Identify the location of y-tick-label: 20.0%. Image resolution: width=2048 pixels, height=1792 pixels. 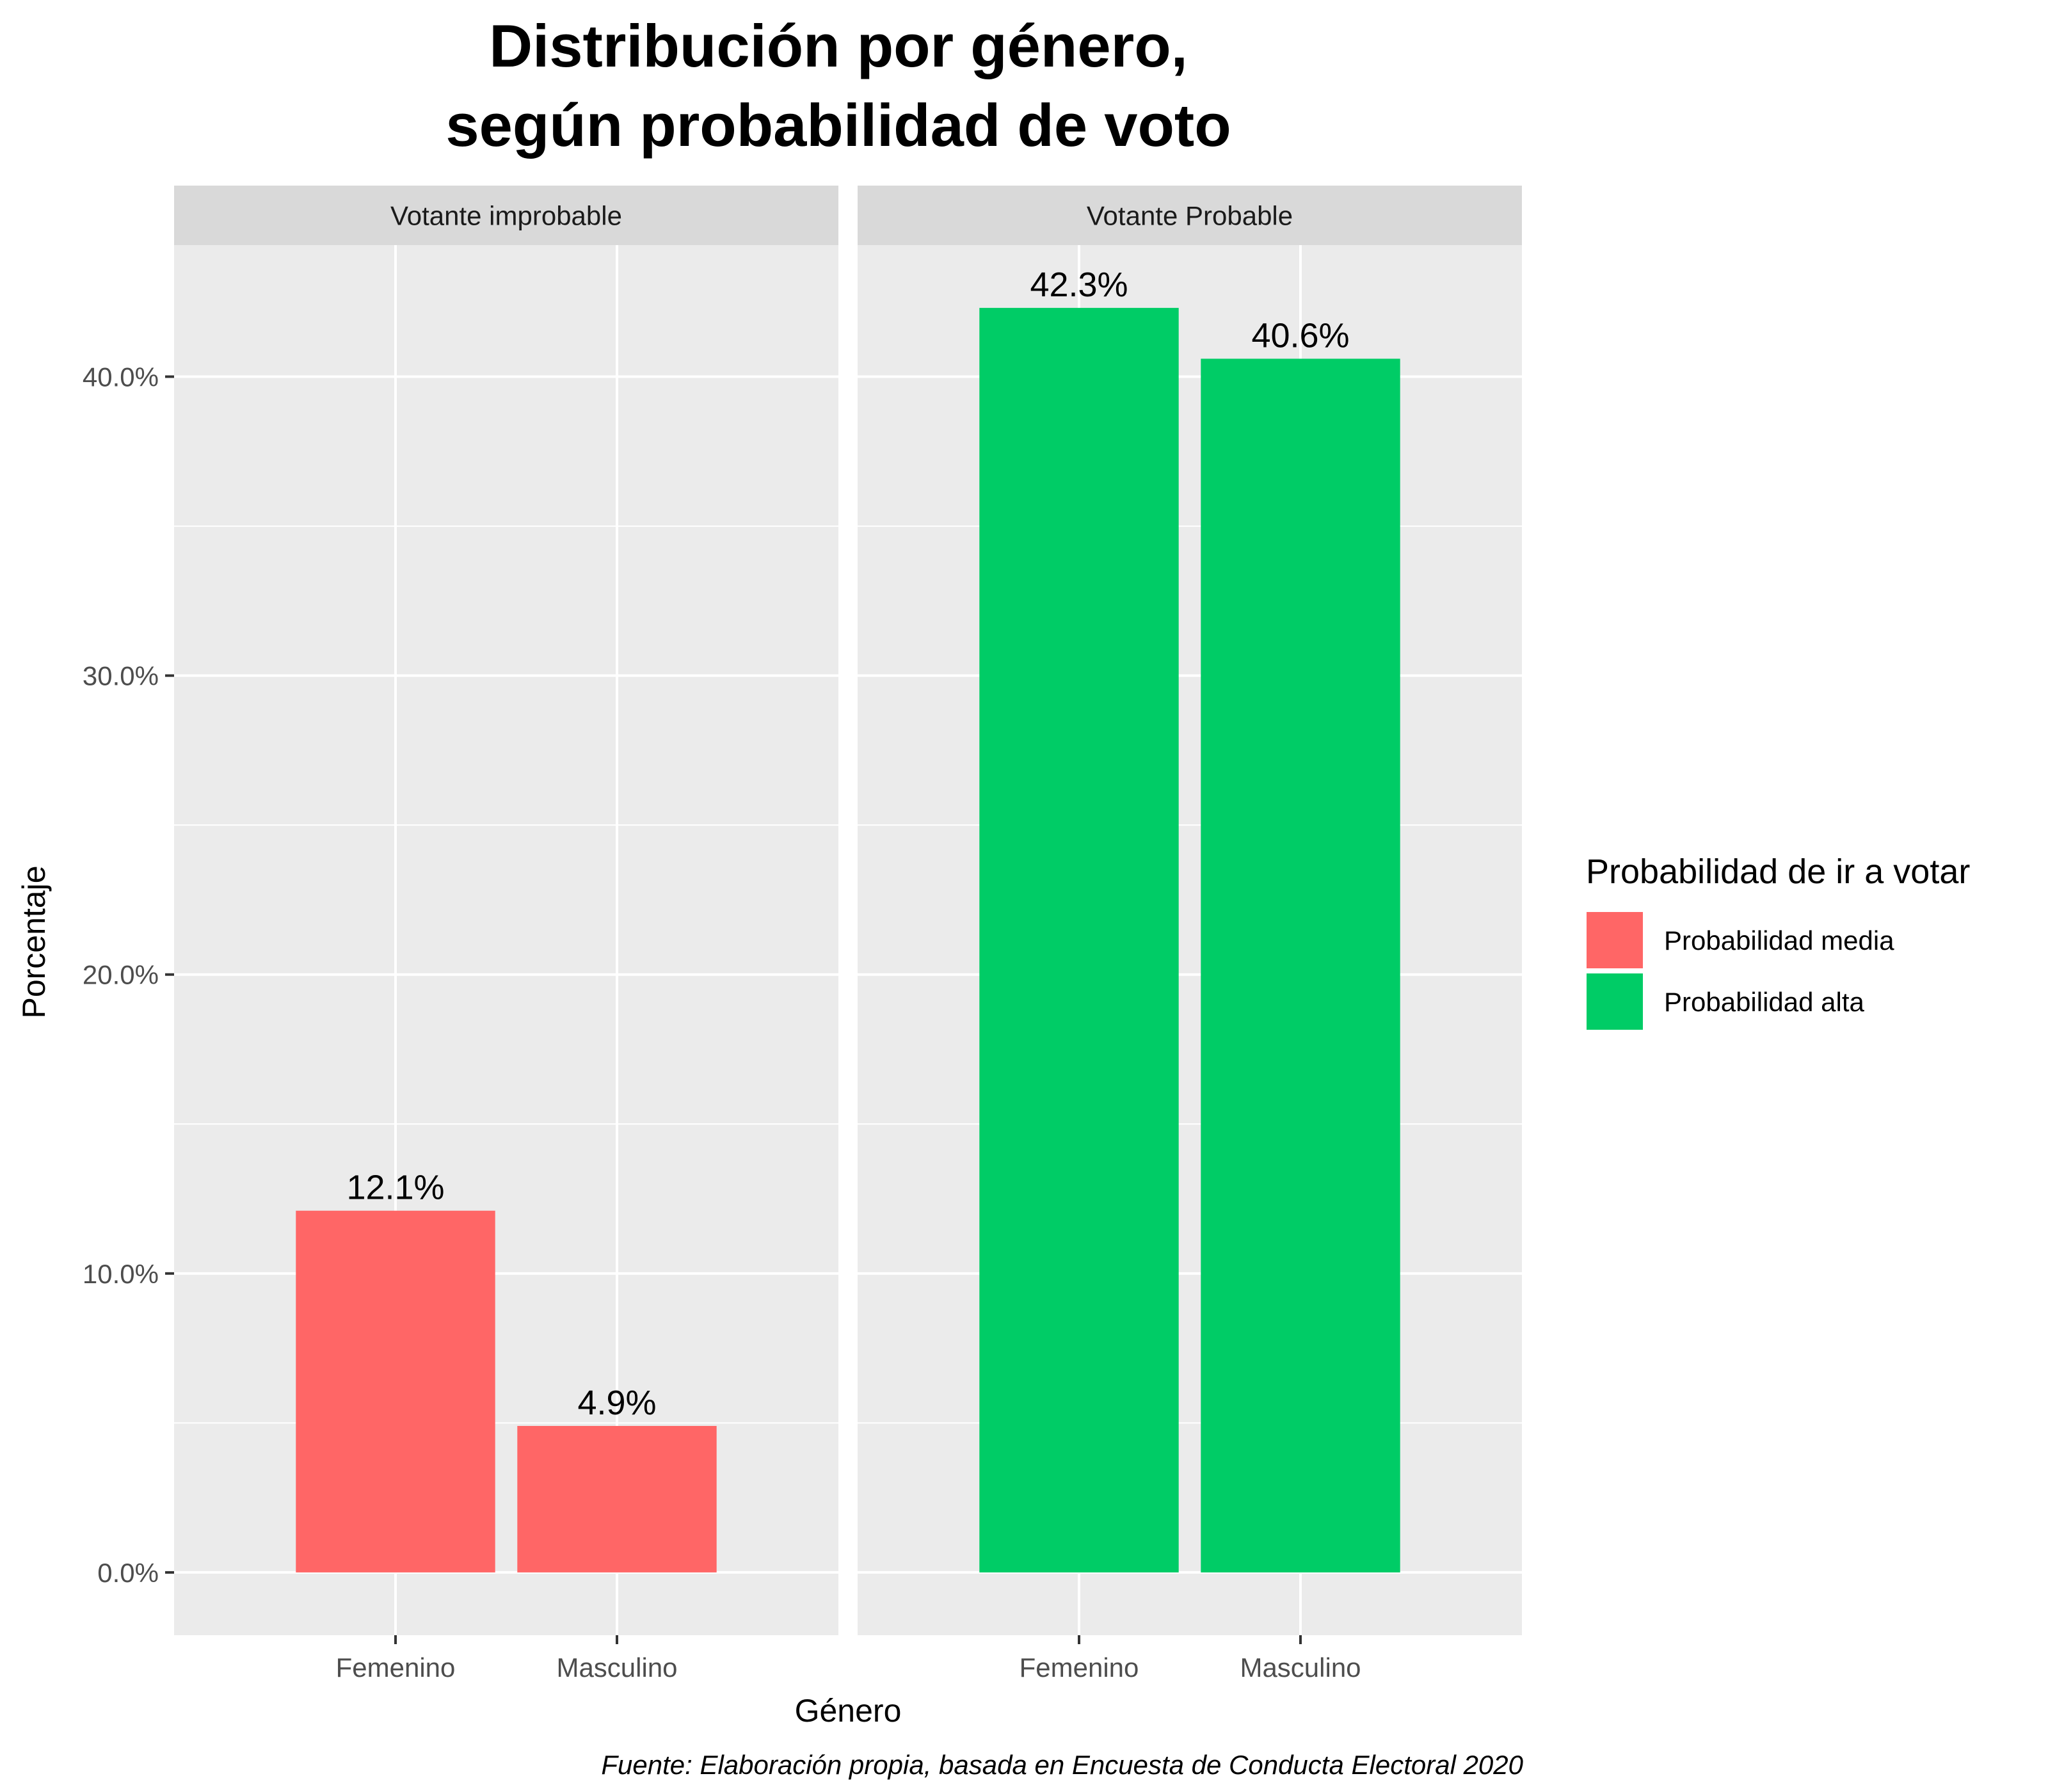
(121, 975).